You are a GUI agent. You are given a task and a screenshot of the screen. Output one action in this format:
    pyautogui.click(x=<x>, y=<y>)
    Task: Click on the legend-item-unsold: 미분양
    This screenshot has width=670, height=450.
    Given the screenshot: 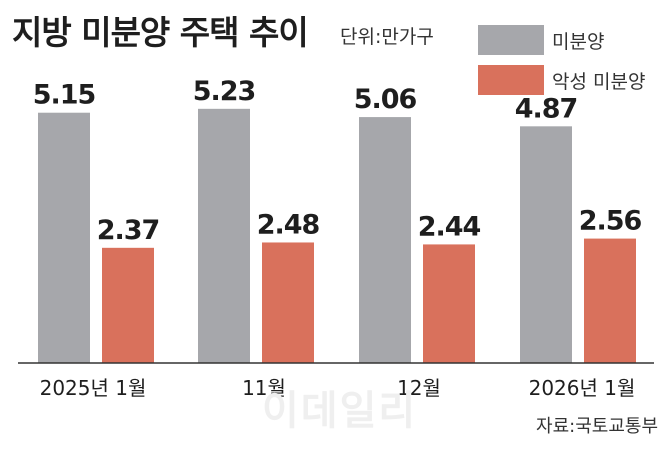 What is the action you would take?
    pyautogui.click(x=541, y=40)
    